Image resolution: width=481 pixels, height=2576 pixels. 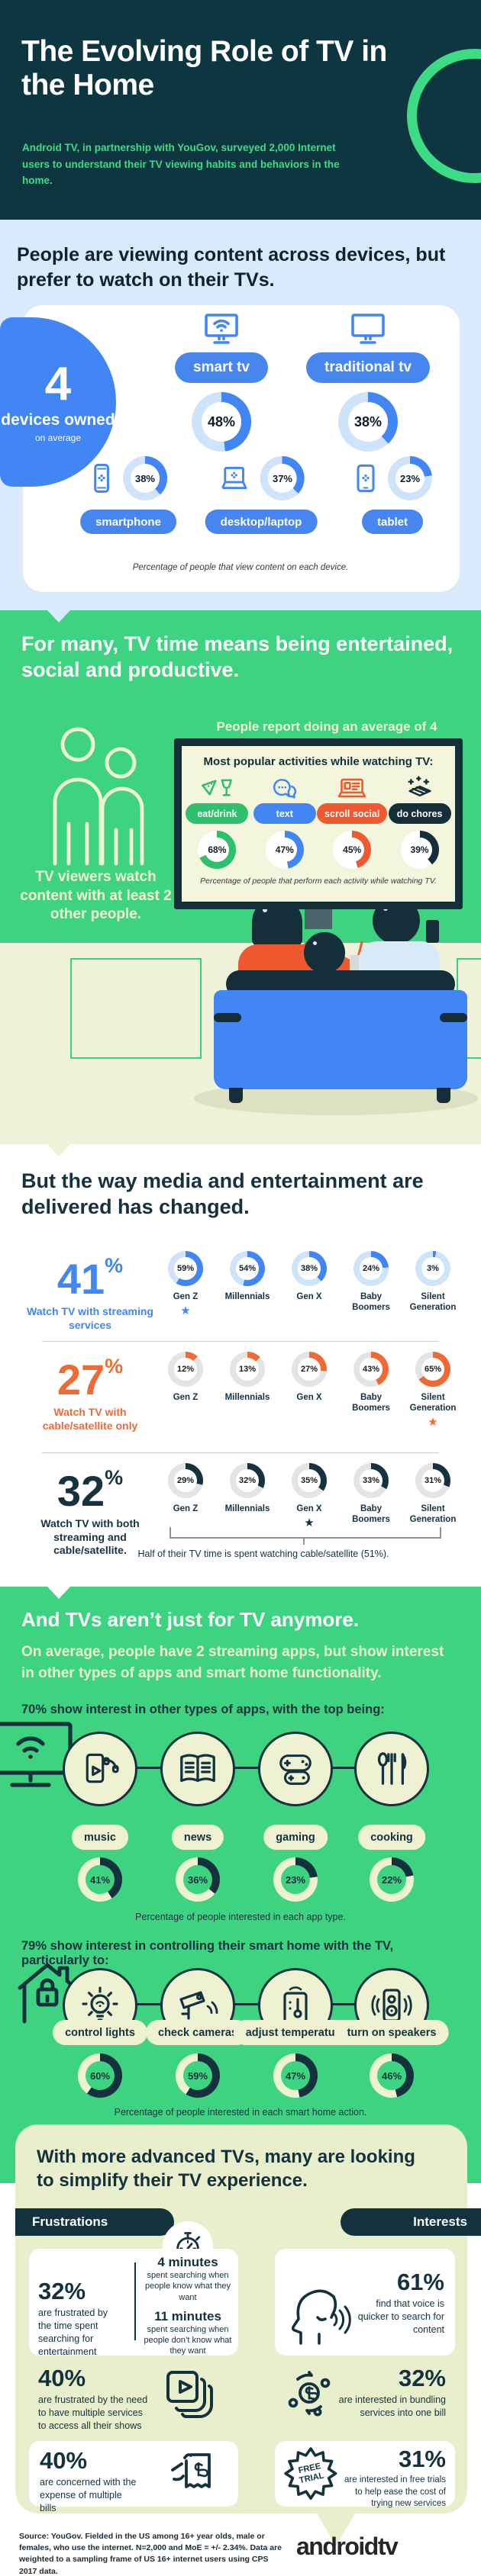 I want to click on device-label: smartphone, so click(x=128, y=522).